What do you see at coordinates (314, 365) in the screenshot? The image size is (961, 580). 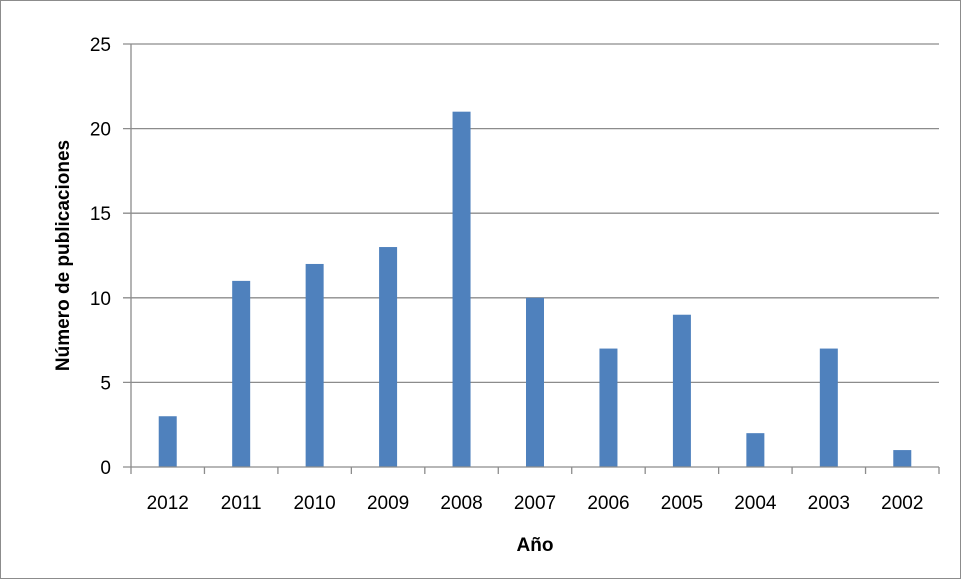 I see `bar-2010` at bounding box center [314, 365].